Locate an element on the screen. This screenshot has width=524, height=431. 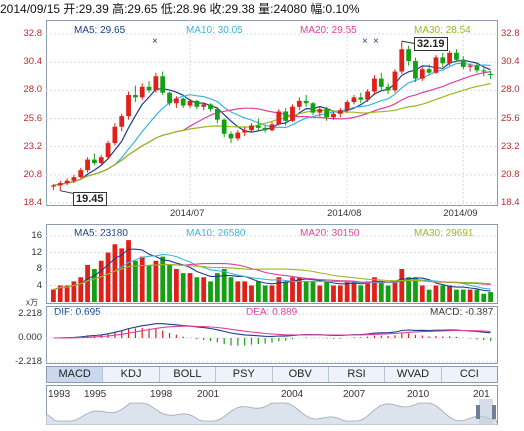
ma30-legend: MA30: 28.54 is located at coordinates (442, 30).